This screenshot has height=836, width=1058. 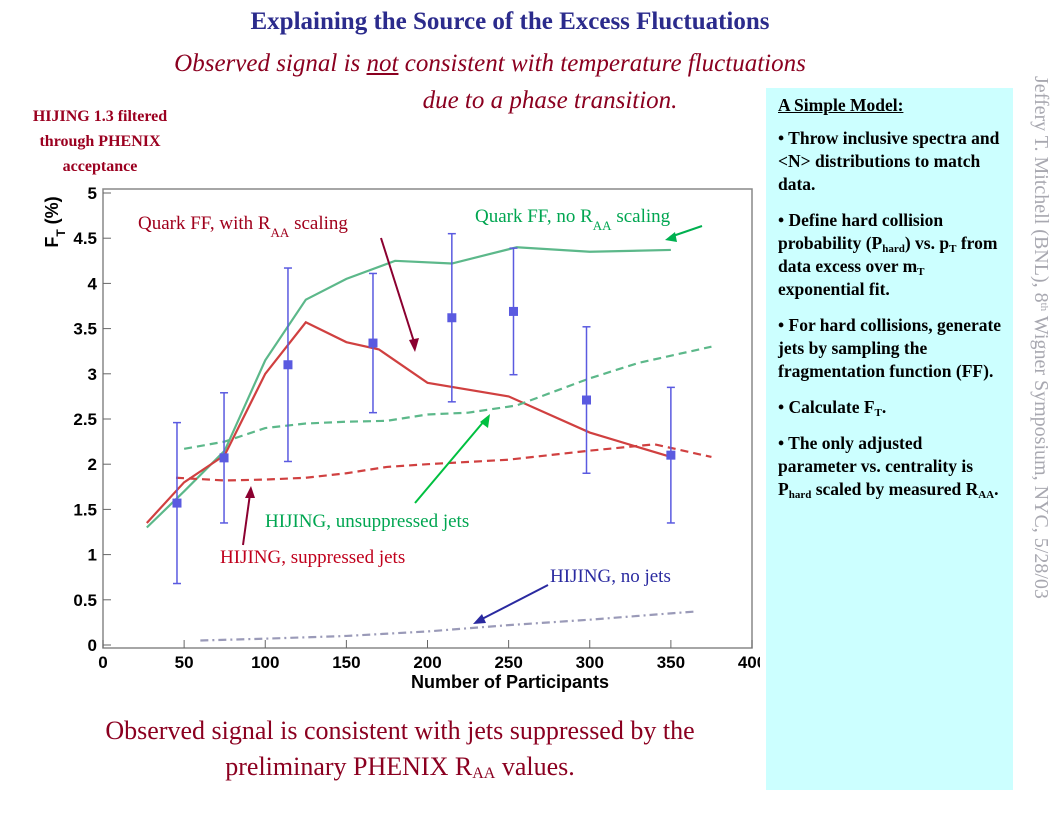 I want to click on y-tick-label: 3.5, so click(x=85, y=329).